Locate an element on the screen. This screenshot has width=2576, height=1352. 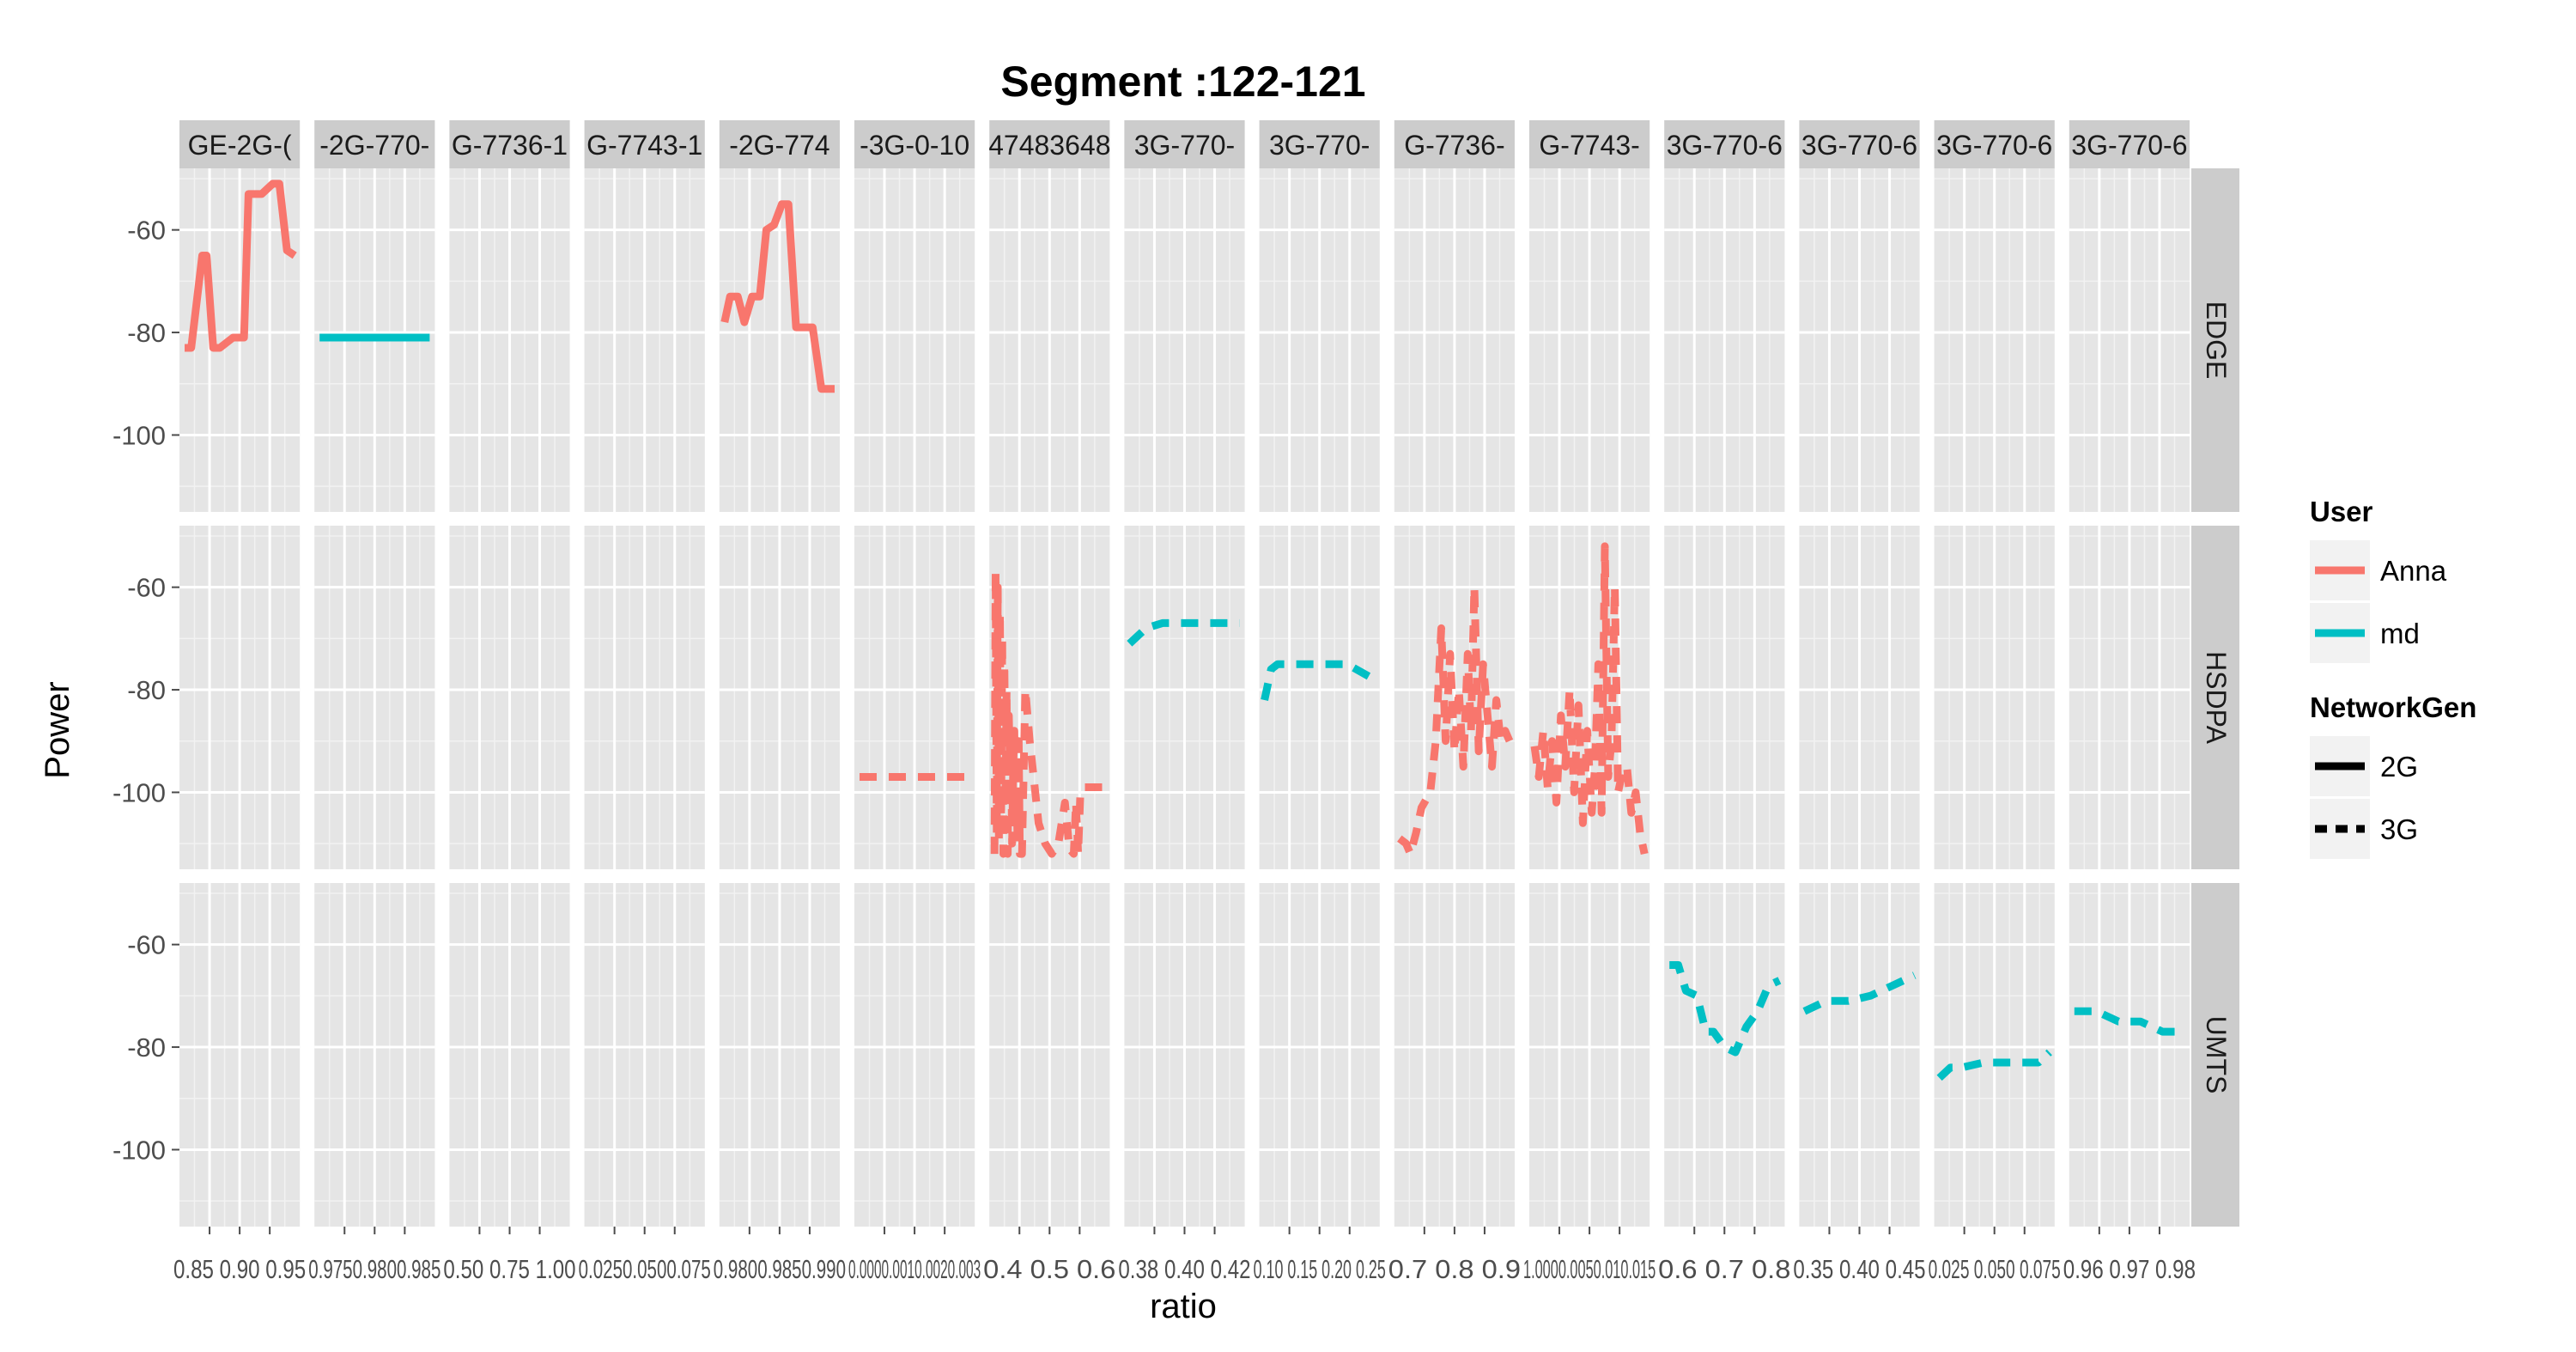
x-tick-label: 0.38 0.40 0.42 is located at coordinates (1184, 1269).